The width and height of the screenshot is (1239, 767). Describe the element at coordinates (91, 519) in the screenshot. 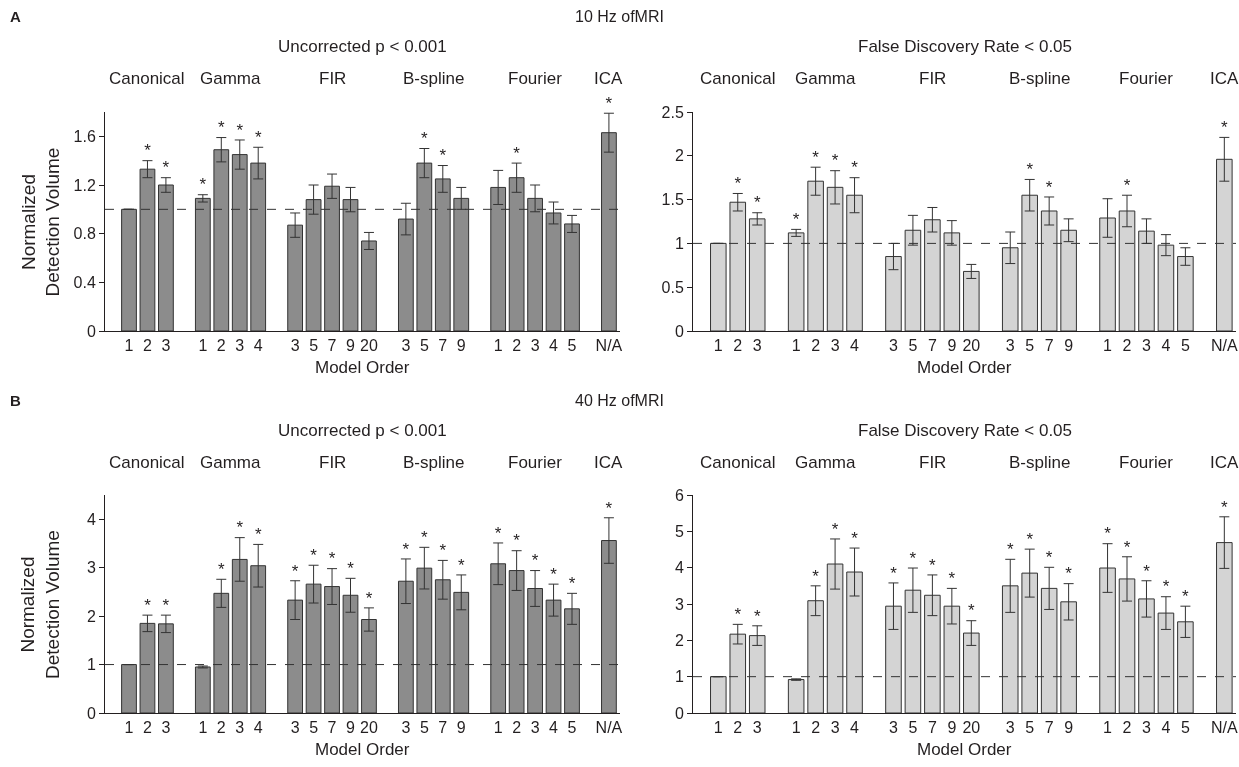

I see `y-tick-label: 4` at that location.